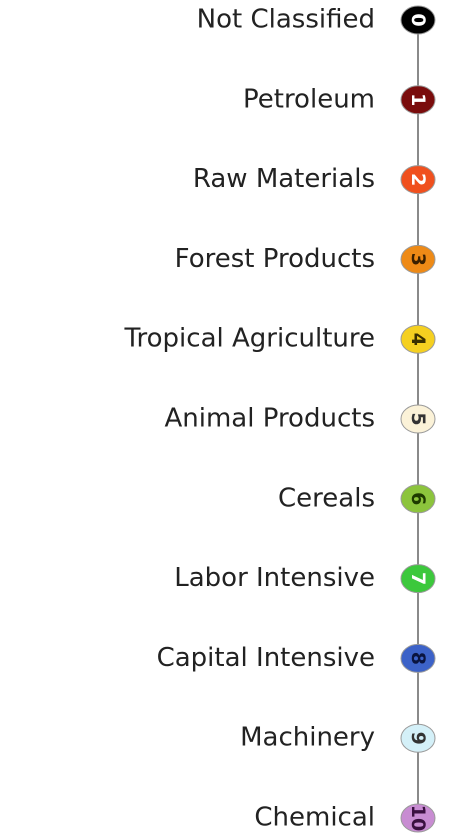  I want to click on item-label: Machinery, so click(307, 738).